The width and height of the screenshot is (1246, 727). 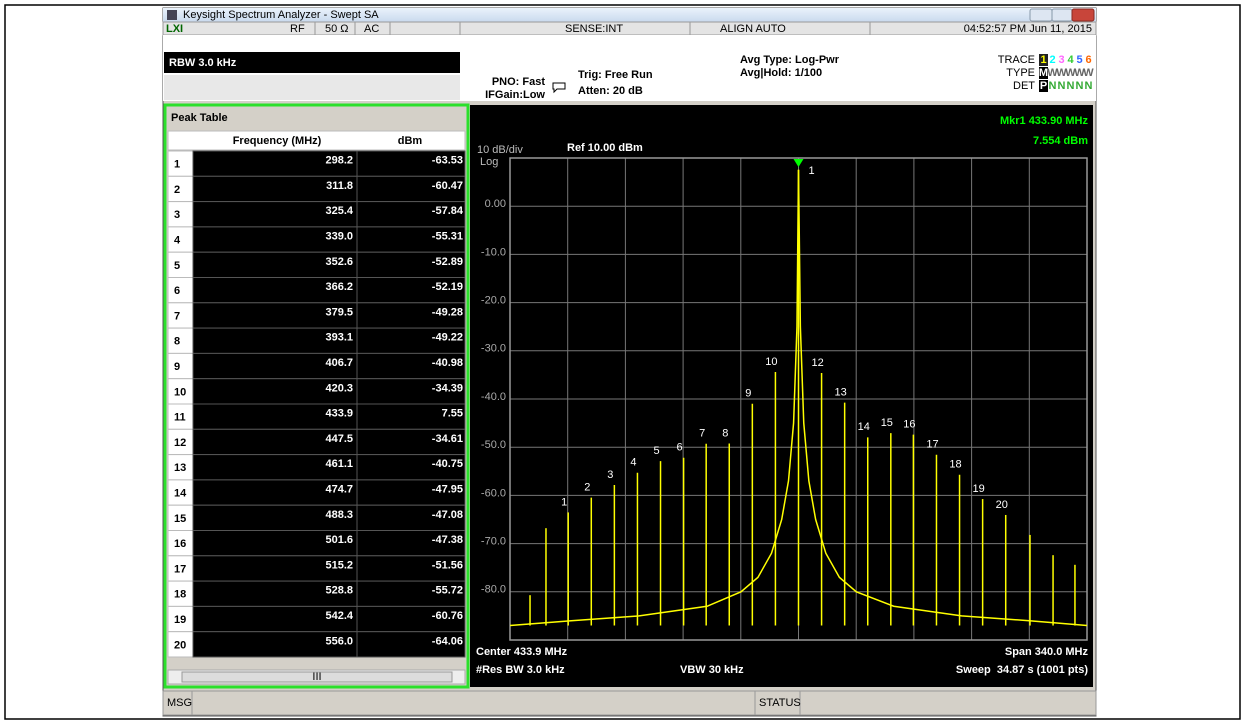 I want to click on trace-label: TRACE, so click(x=1016, y=60).